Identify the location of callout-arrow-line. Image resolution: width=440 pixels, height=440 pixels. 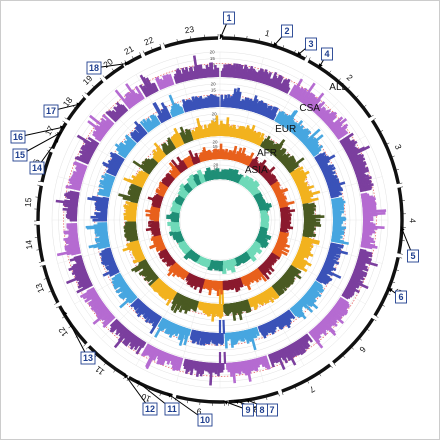
(41, 132).